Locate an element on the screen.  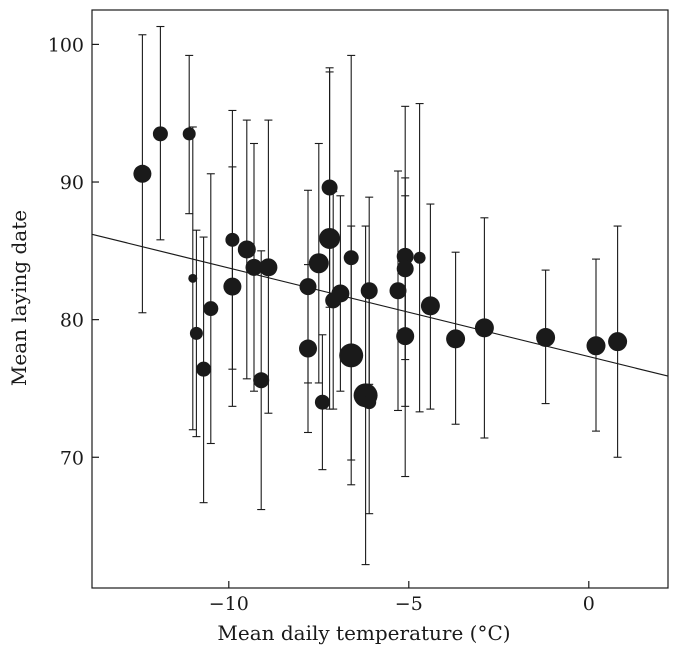
y-tick-label: 90 is located at coordinates (72, 183).